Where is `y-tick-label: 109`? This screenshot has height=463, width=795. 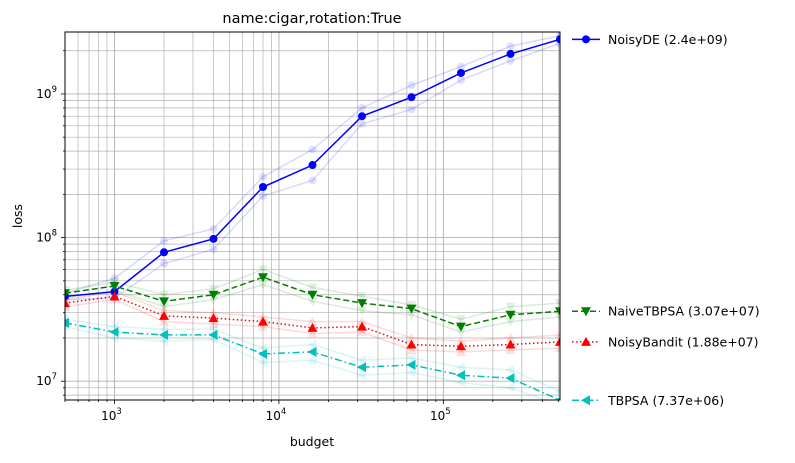 y-tick-label: 109 is located at coordinates (46, 93).